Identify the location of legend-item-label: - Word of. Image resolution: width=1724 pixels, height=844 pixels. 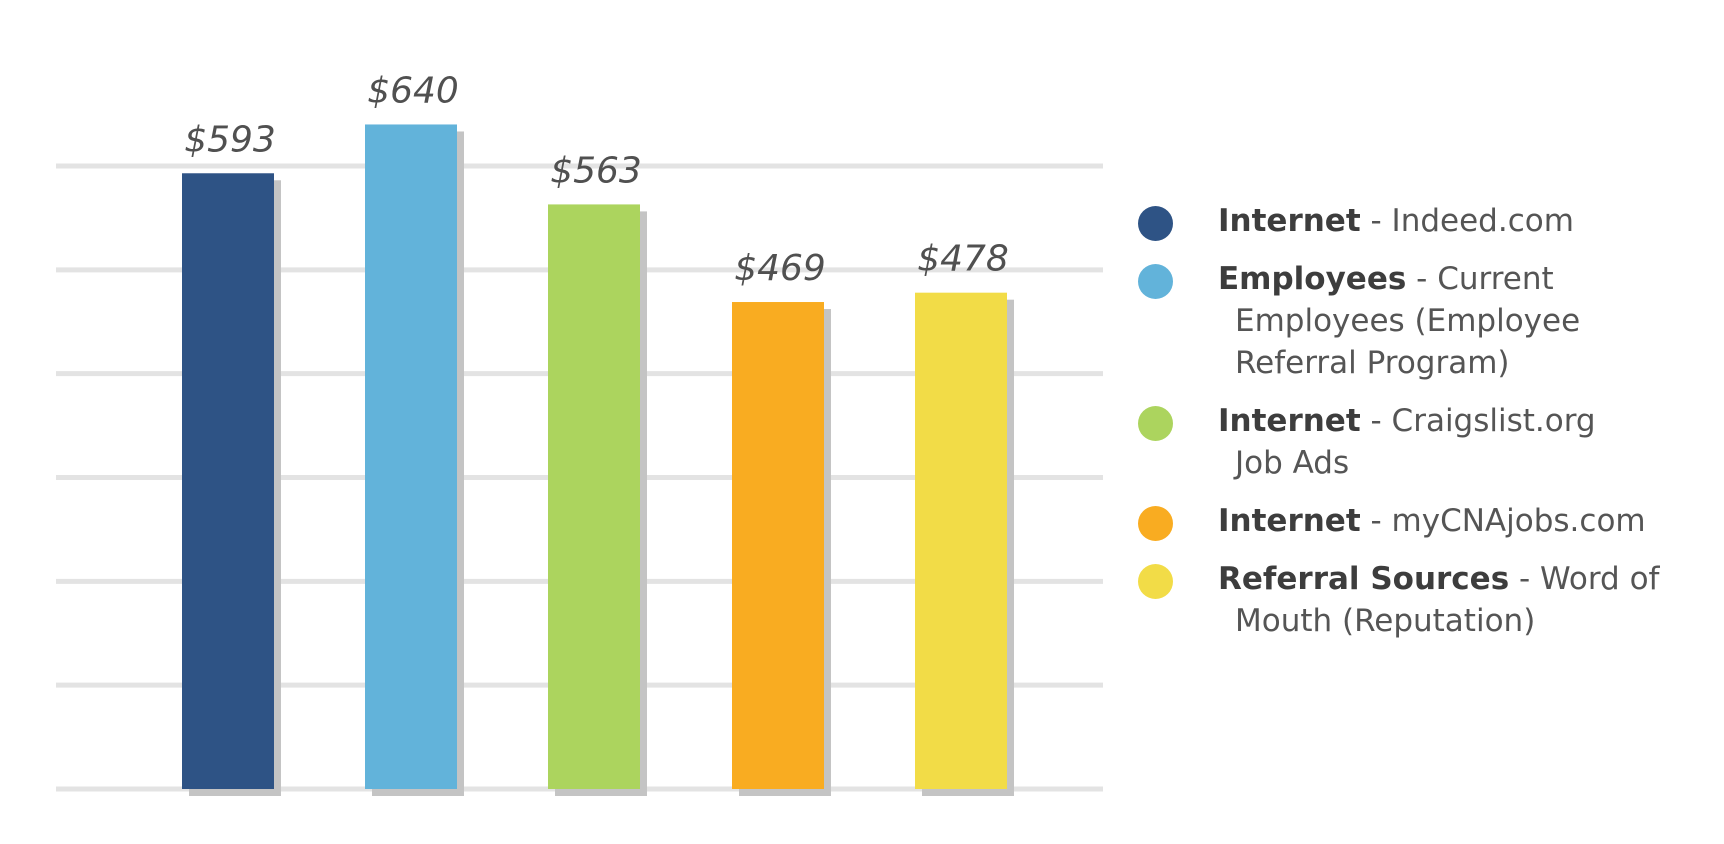
(1584, 579).